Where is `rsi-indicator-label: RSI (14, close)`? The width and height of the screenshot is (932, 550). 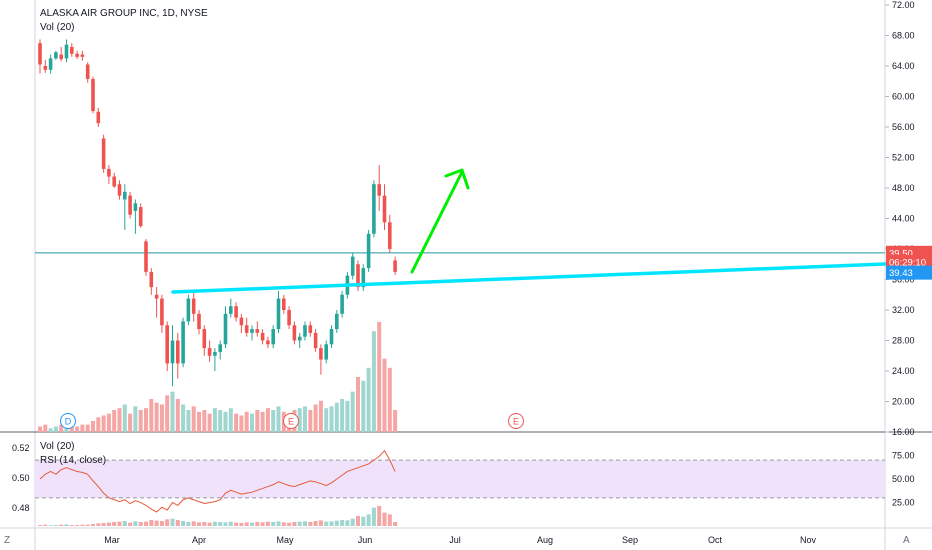
rsi-indicator-label: RSI (14, close) is located at coordinates (73, 460).